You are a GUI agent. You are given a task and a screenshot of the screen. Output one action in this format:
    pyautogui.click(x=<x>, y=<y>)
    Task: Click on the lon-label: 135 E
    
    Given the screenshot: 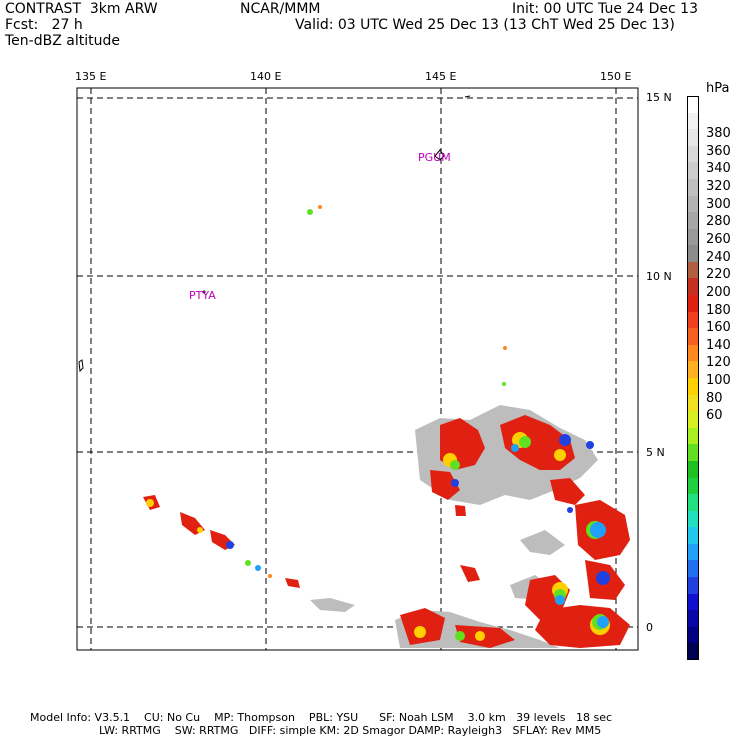 What is the action you would take?
    pyautogui.click(x=91, y=76)
    